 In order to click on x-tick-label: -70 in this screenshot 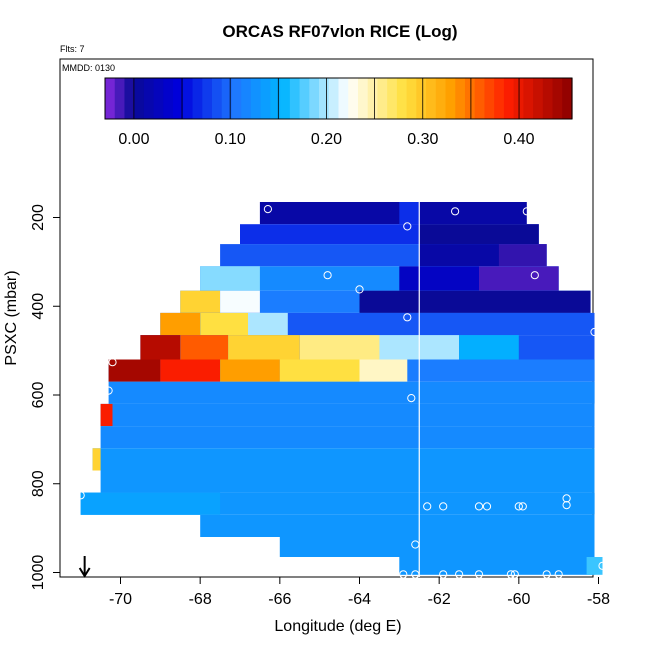, I will do `click(120, 599)`.